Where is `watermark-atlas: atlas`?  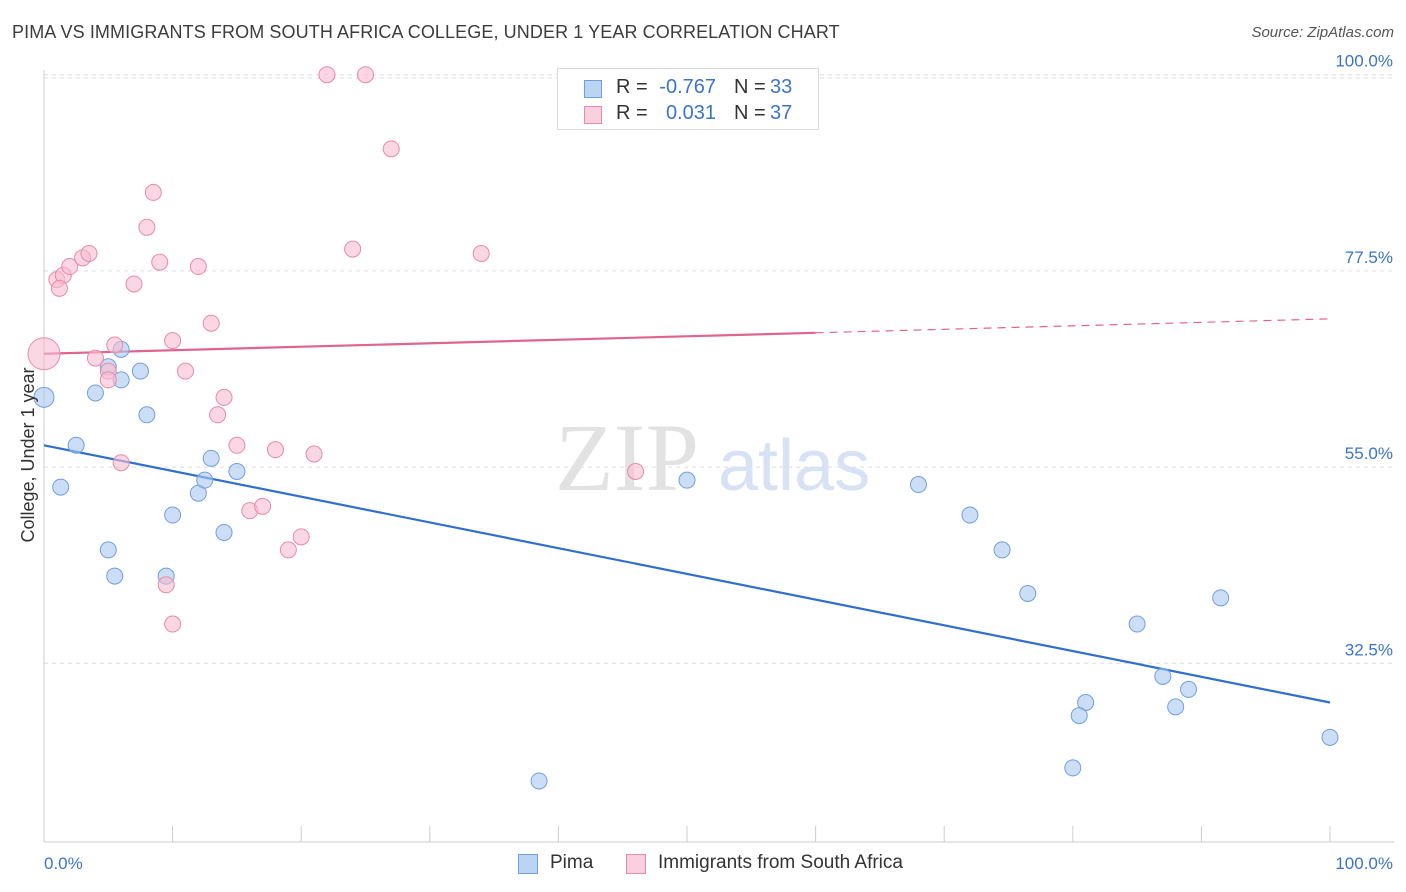
watermark-atlas: atlas is located at coordinates (794, 466).